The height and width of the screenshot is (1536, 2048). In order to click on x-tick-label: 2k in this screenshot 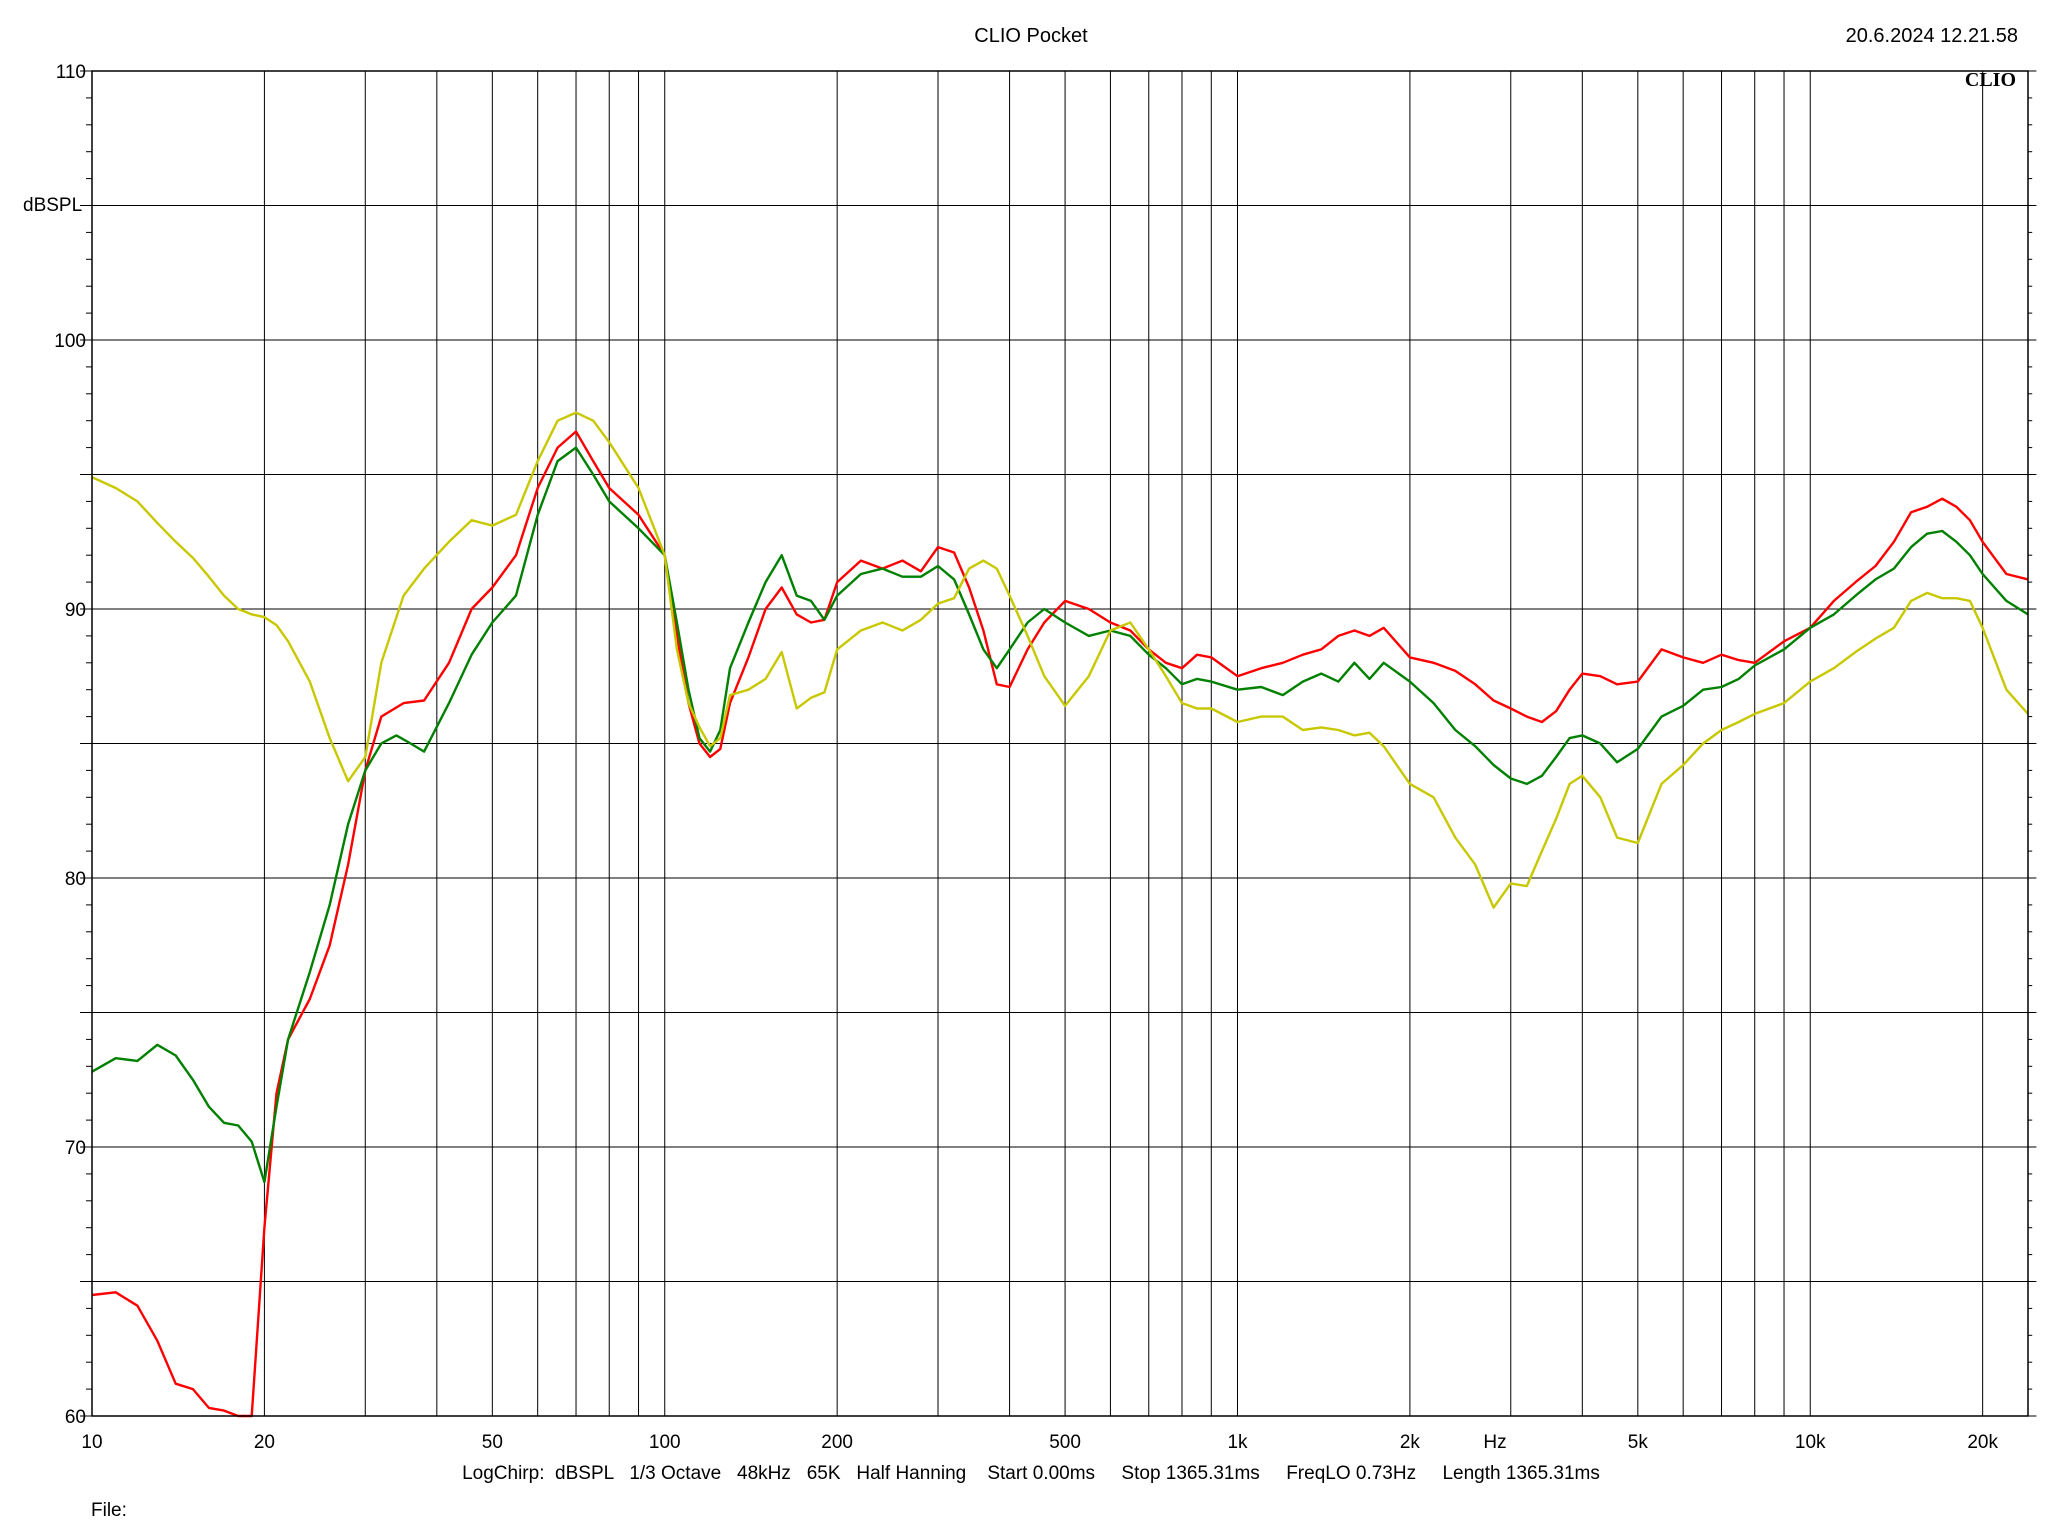, I will do `click(1410, 1442)`.